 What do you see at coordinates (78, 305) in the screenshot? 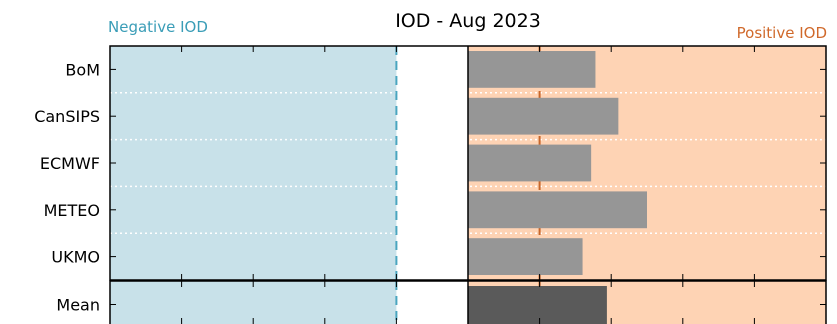
I see `mean-label: Mean` at bounding box center [78, 305].